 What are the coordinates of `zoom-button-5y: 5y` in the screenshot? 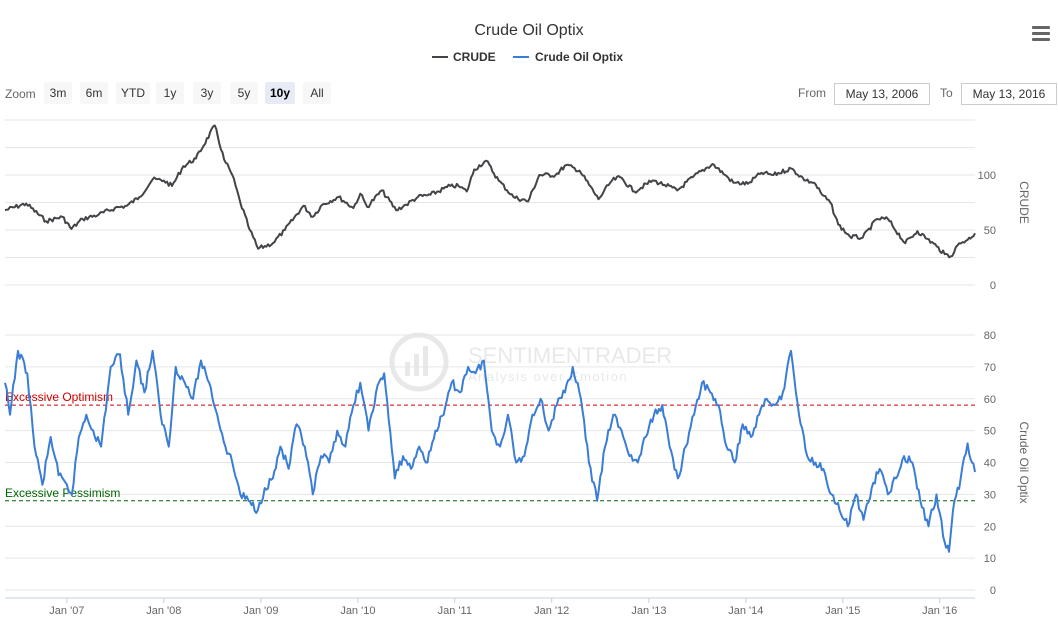 It's located at (244, 93).